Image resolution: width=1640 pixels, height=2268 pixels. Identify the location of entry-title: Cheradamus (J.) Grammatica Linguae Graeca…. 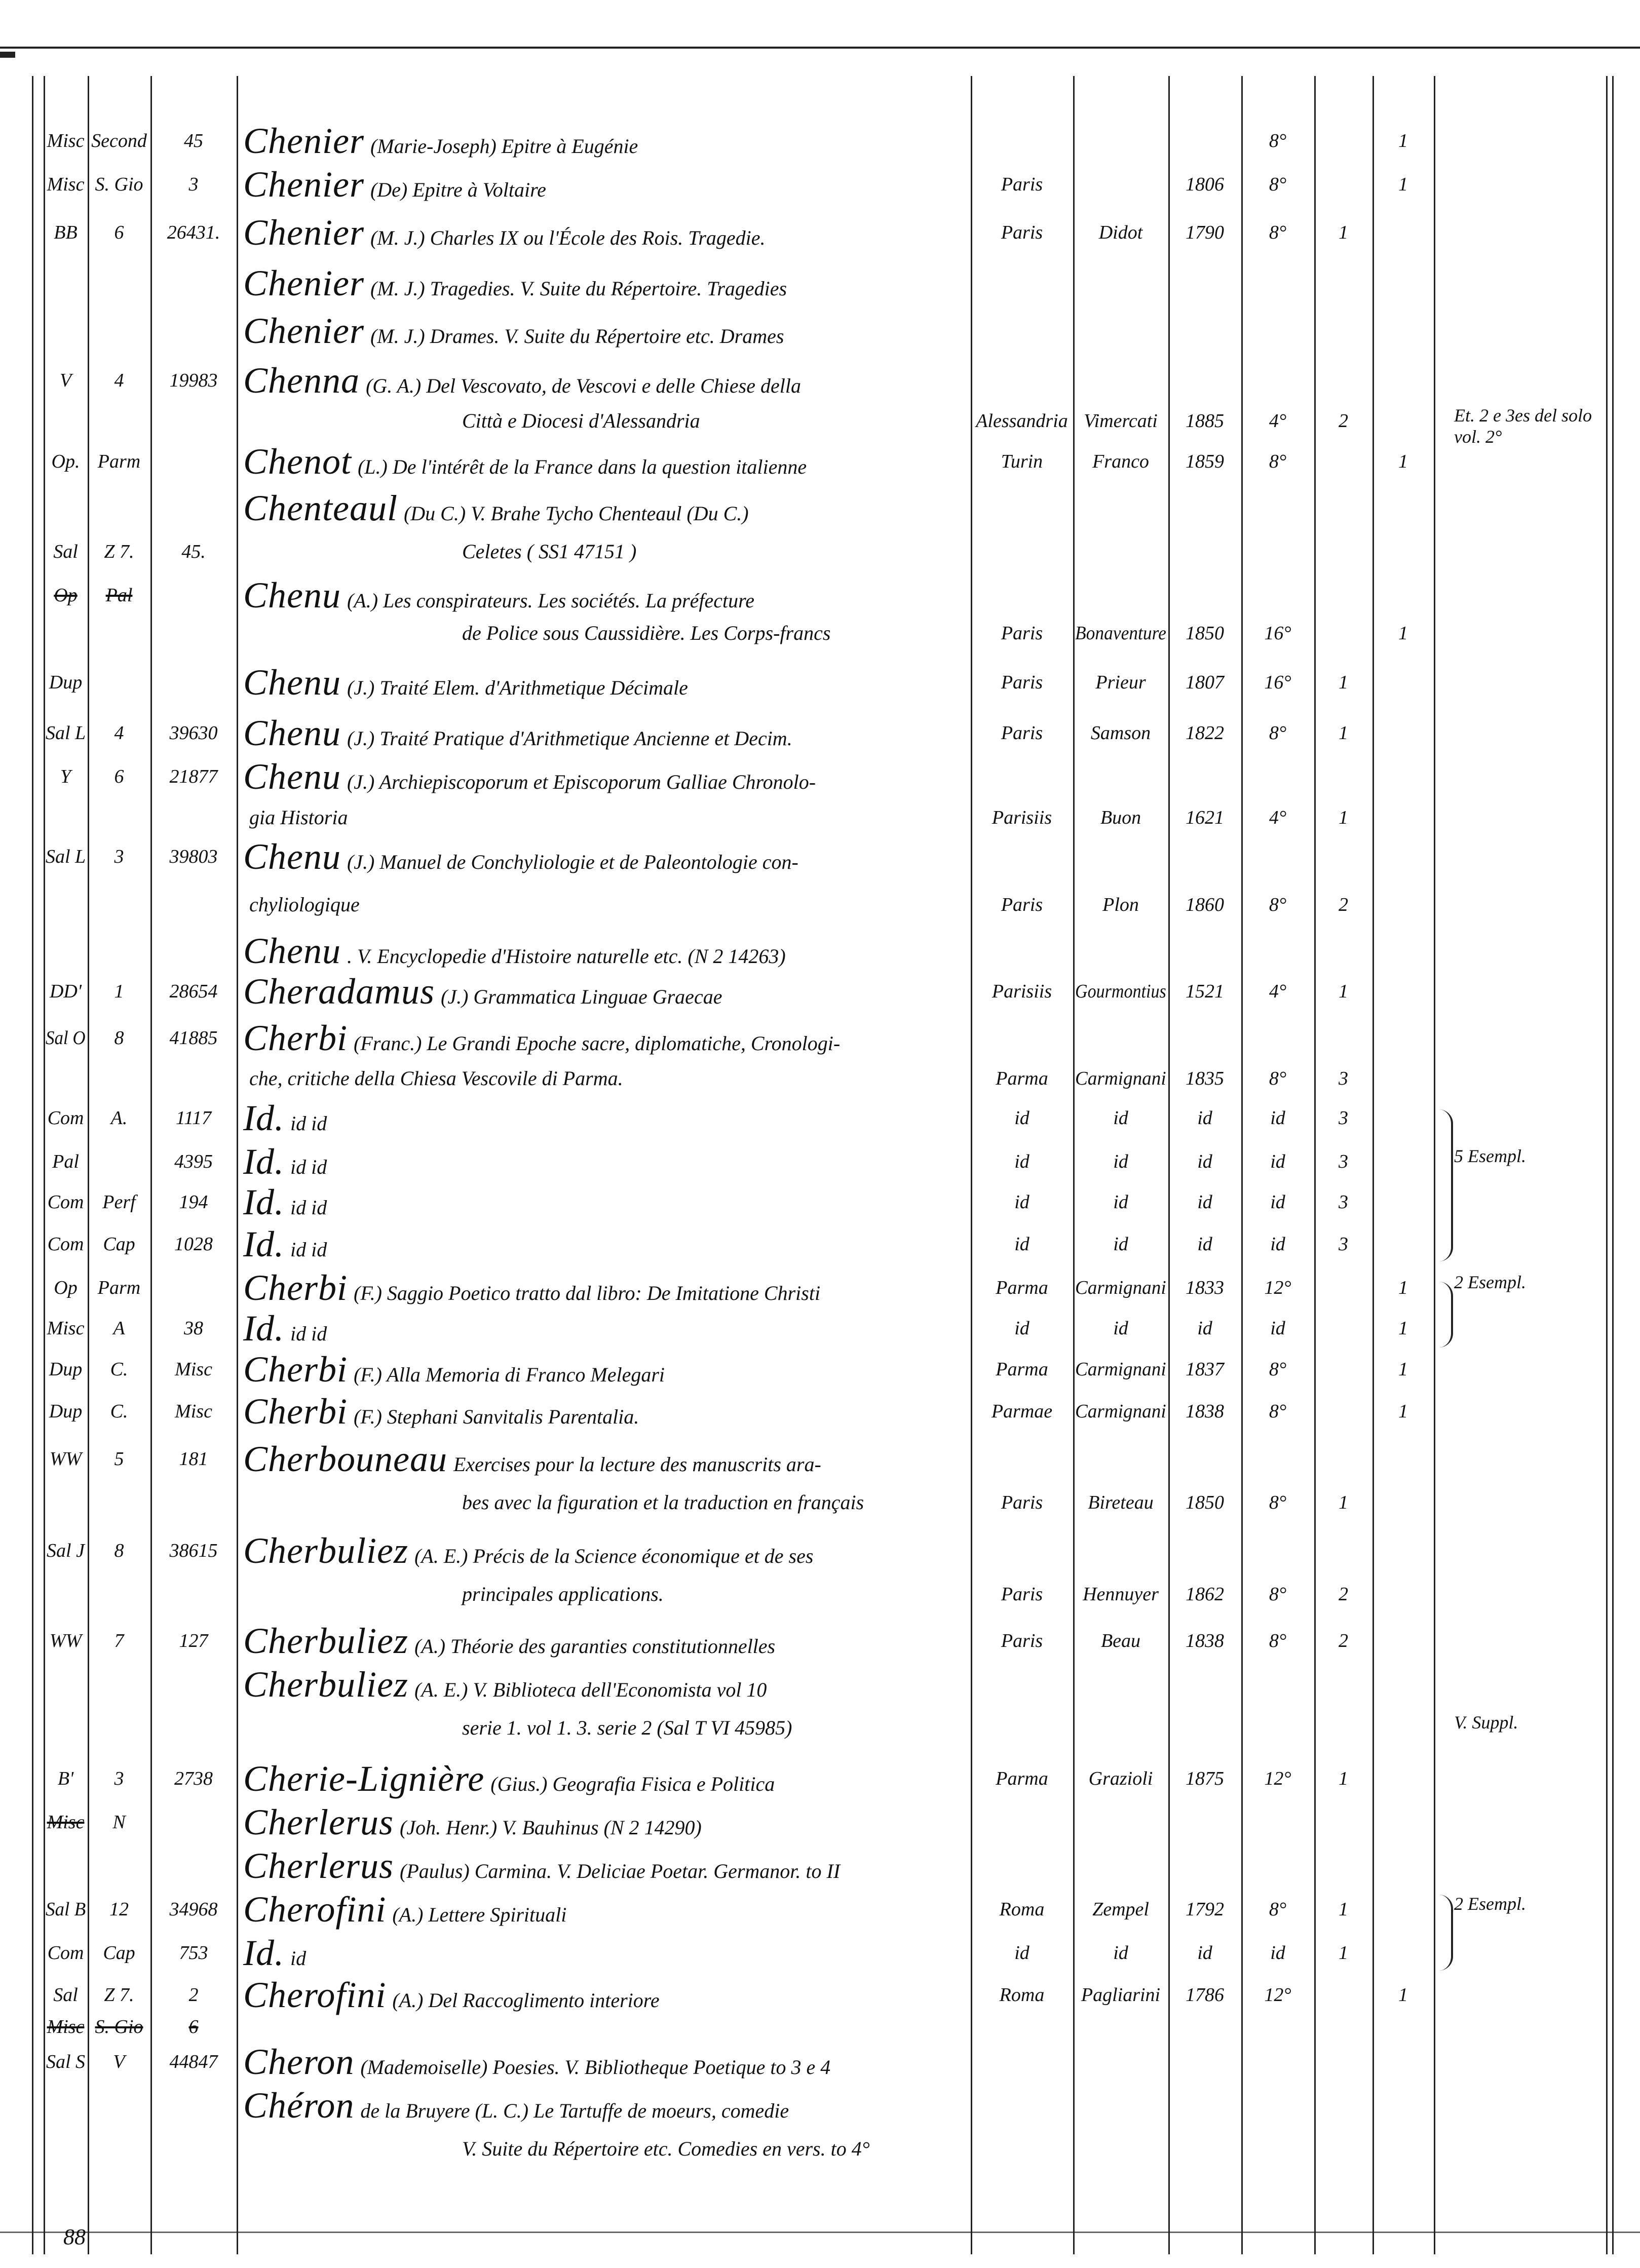
(604, 991).